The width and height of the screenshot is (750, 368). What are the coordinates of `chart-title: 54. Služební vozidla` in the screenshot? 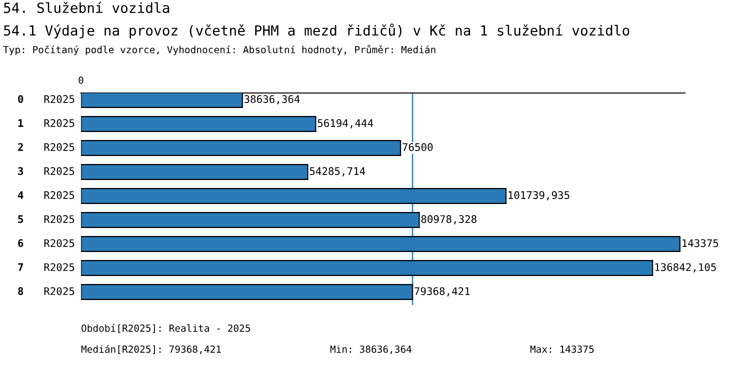 It's located at (87, 8).